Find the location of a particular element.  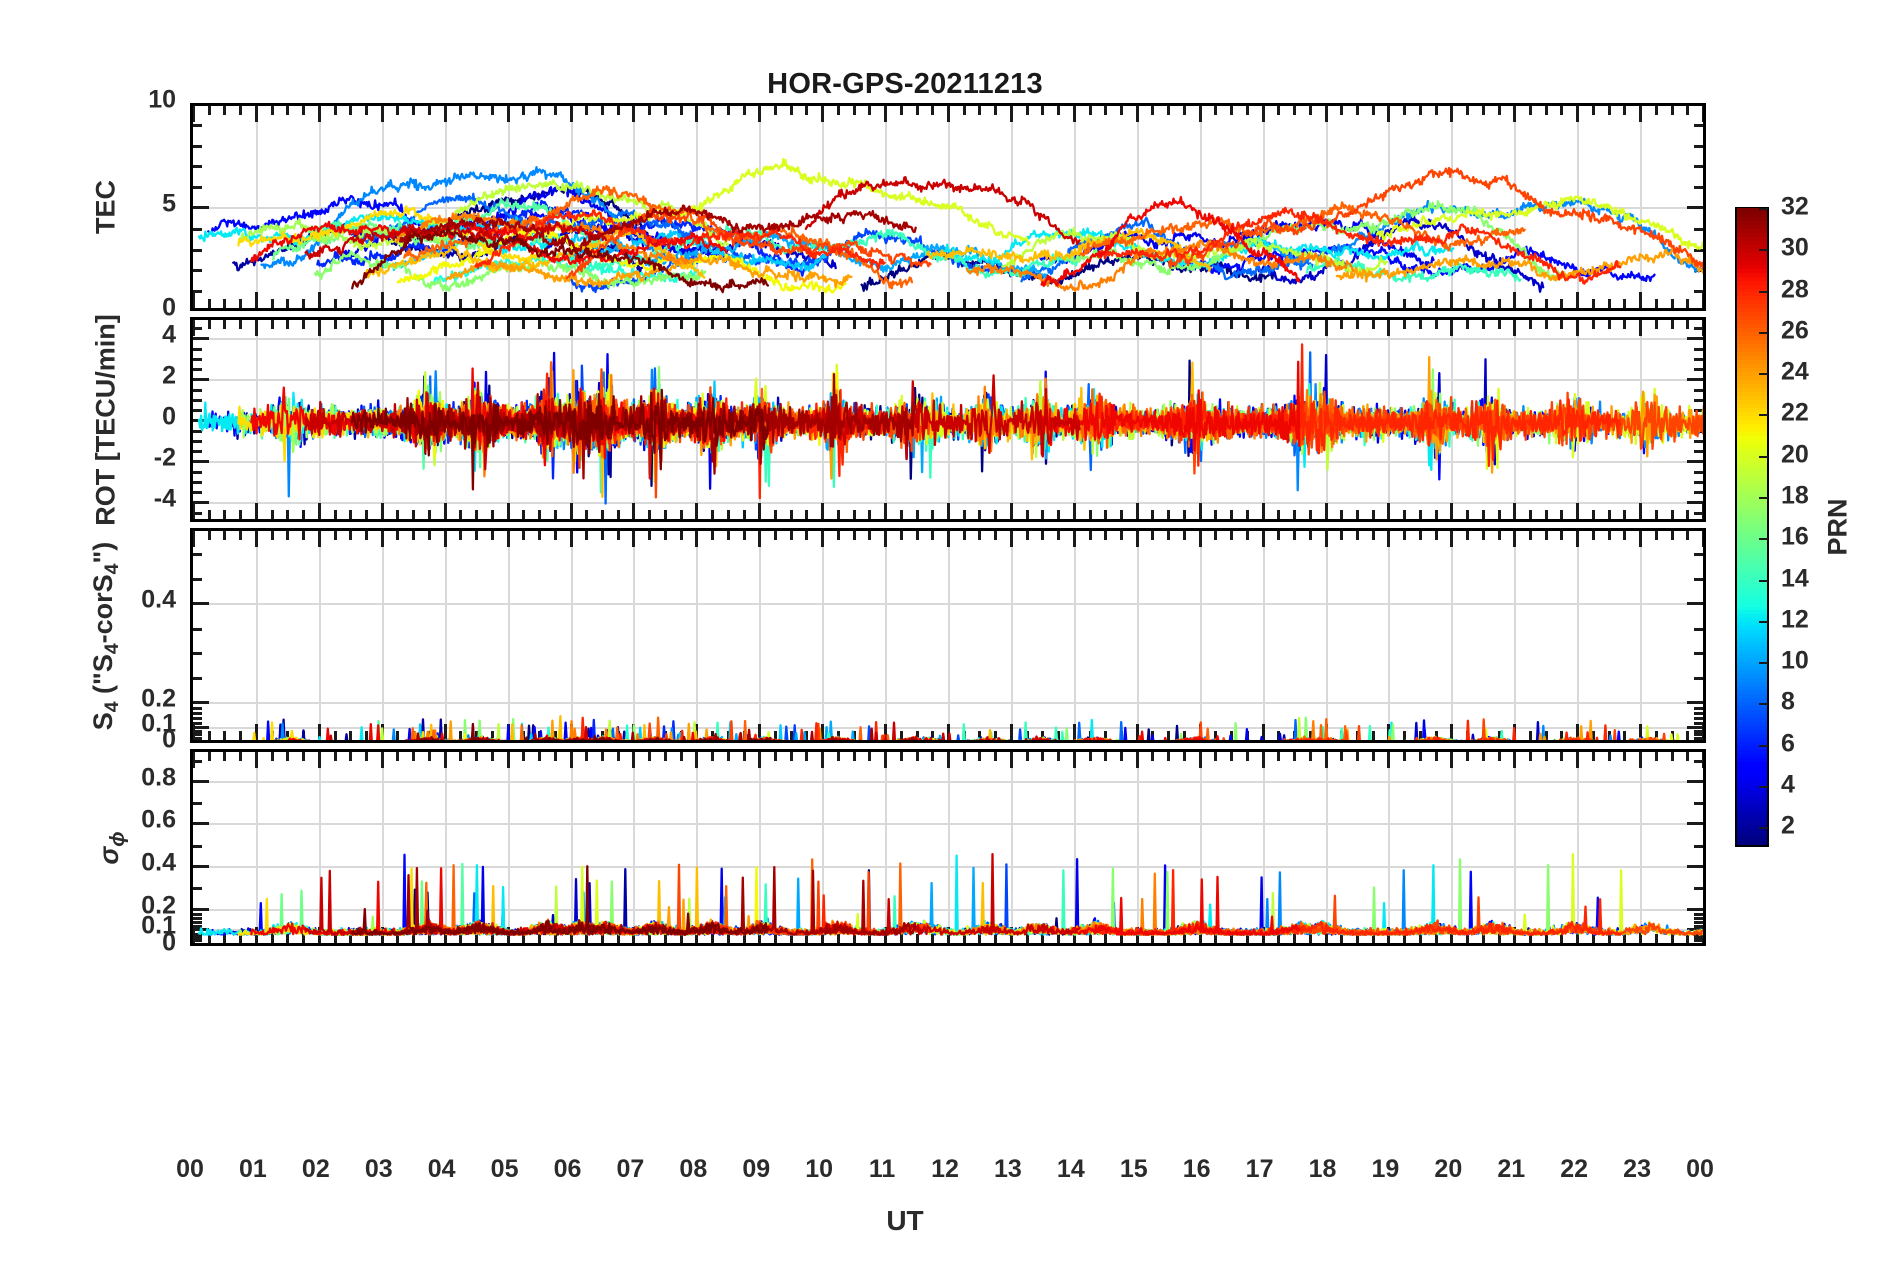

y-axis-tick-label: 4 is located at coordinates (169, 334).